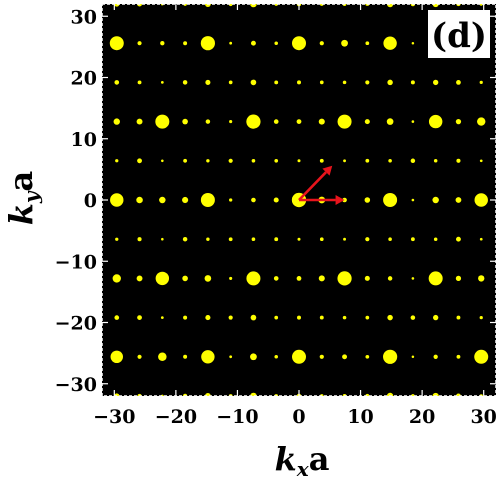 This screenshot has height=480, width=500. I want to click on y-tick-label: 0, so click(90, 201).